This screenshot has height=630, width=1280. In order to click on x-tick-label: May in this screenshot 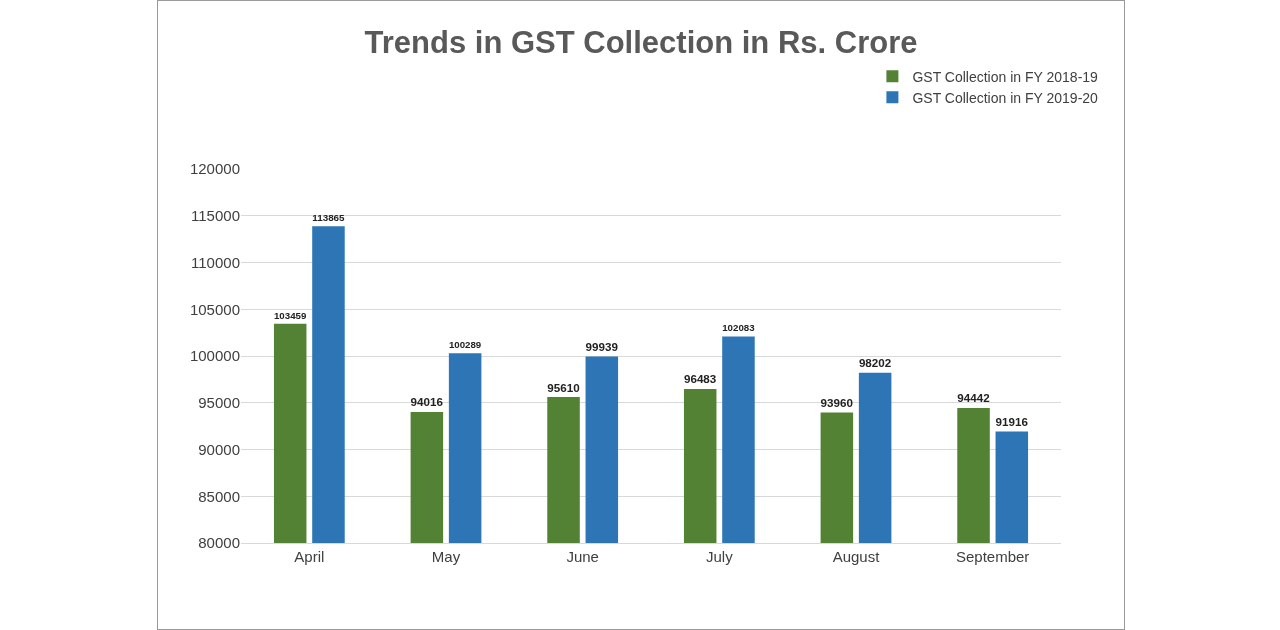, I will do `click(446, 556)`.